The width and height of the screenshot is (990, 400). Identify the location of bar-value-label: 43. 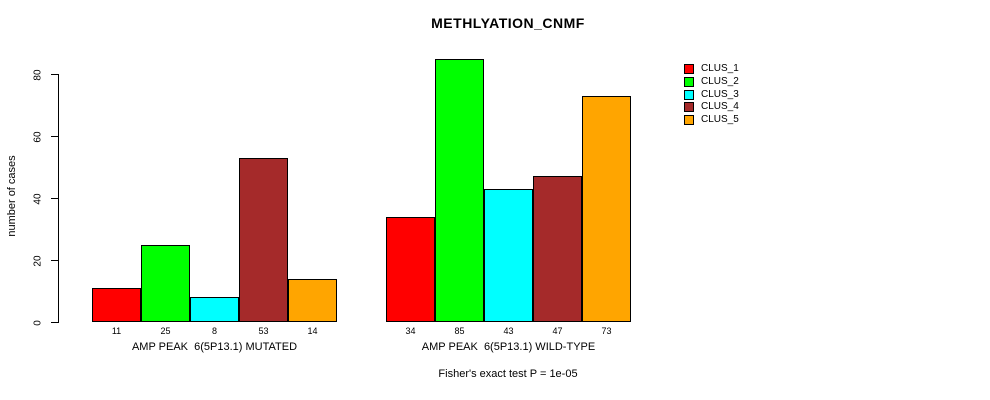
(508, 331).